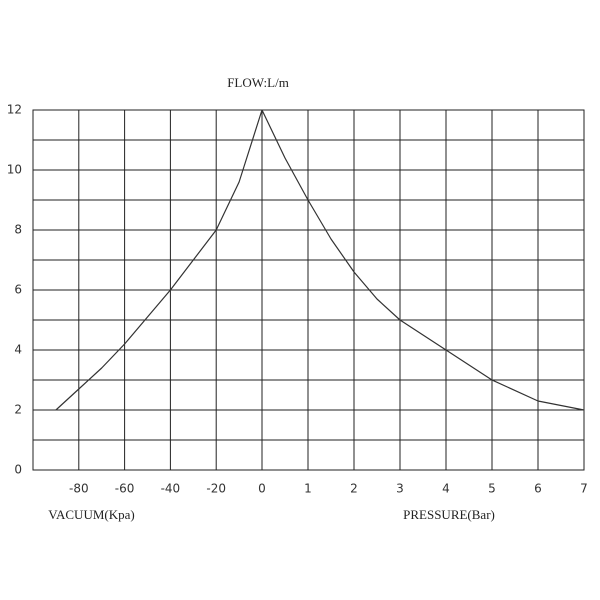  I want to click on x-tick-label: 4, so click(446, 489).